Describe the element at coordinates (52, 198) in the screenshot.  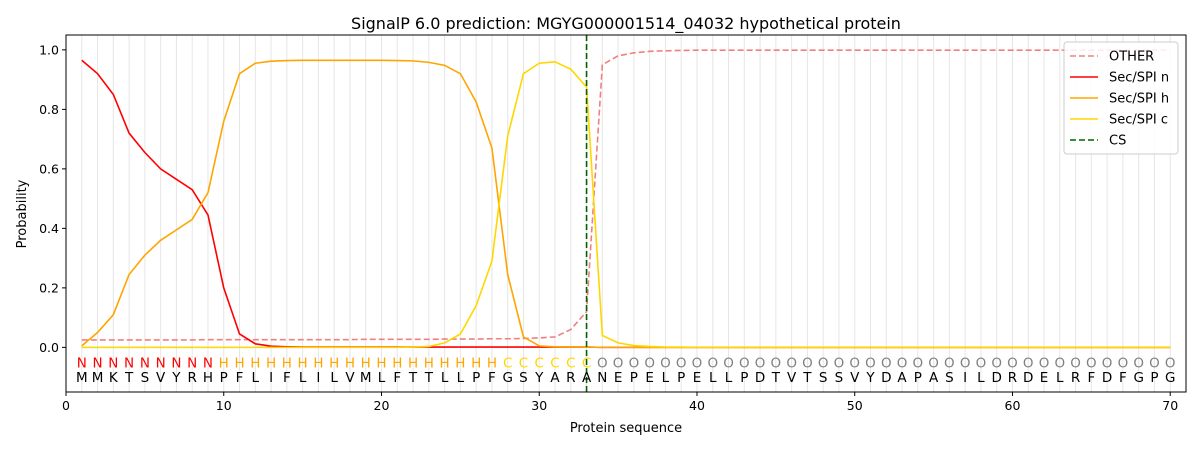
I see `y-axis: 0.0 0.2 0.4 0.6 0.8 1.0` at that location.